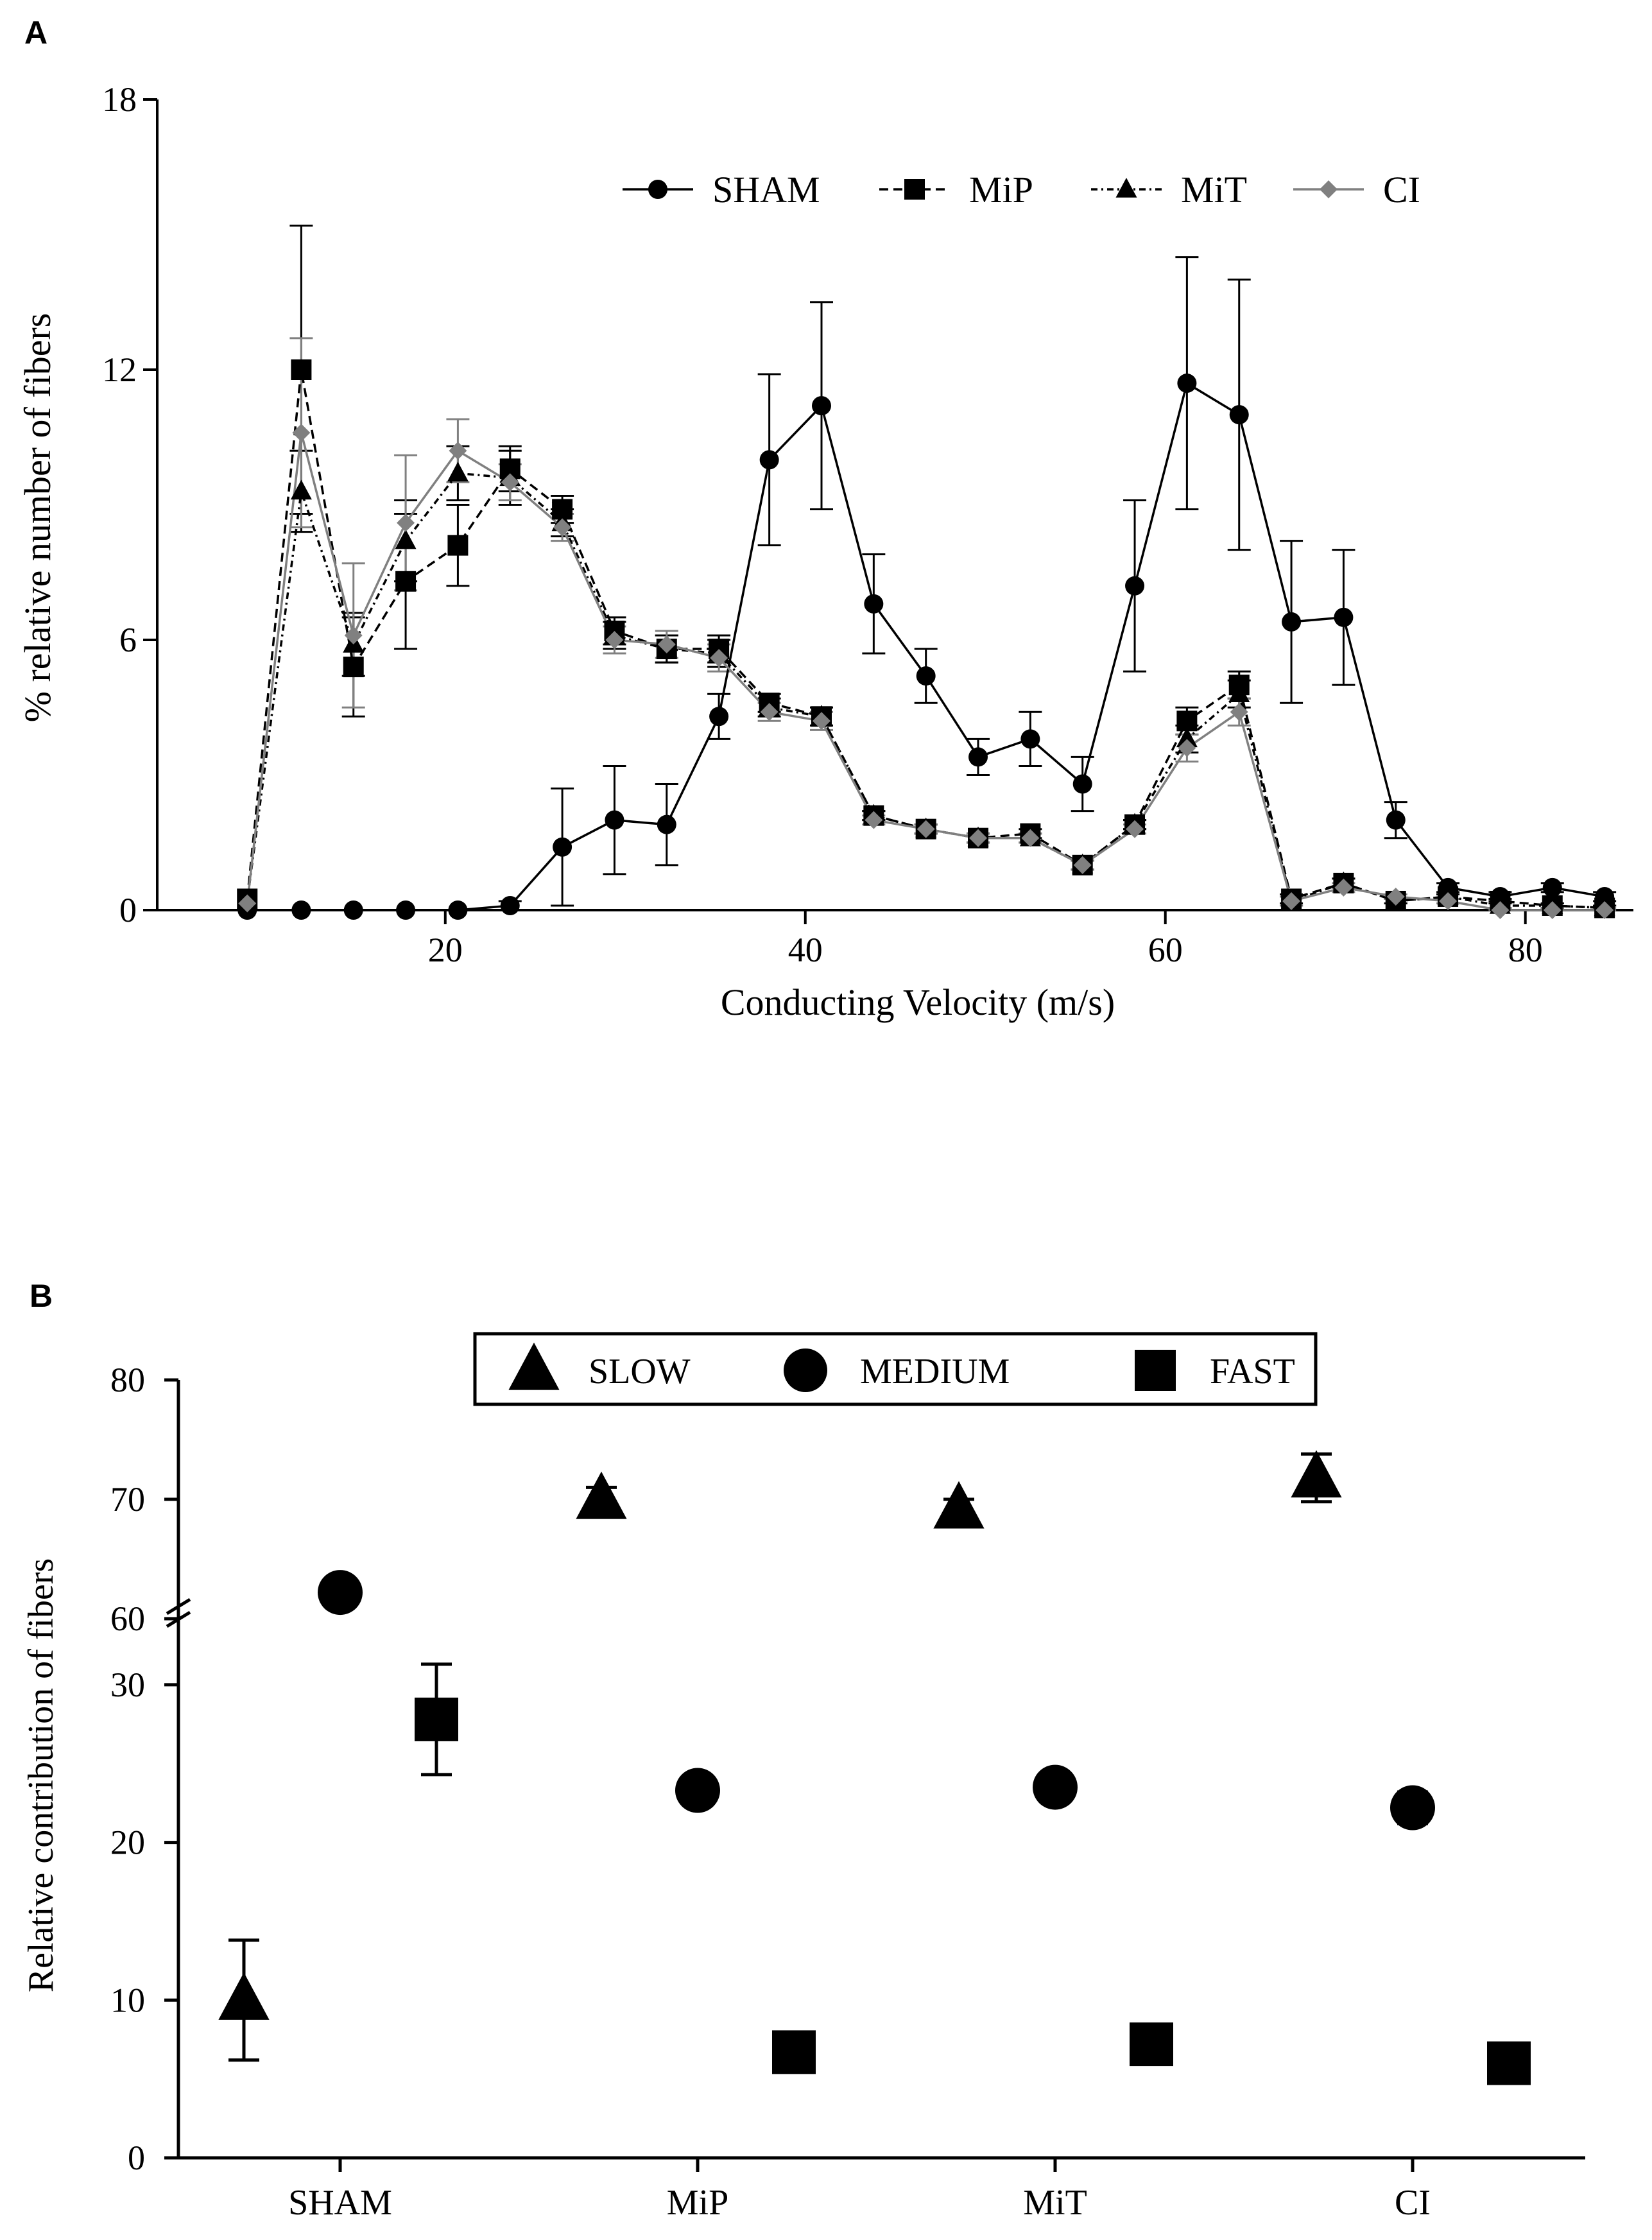  Describe the element at coordinates (1126, 188) in the screenshot. I see `legend-marker-mit` at that location.